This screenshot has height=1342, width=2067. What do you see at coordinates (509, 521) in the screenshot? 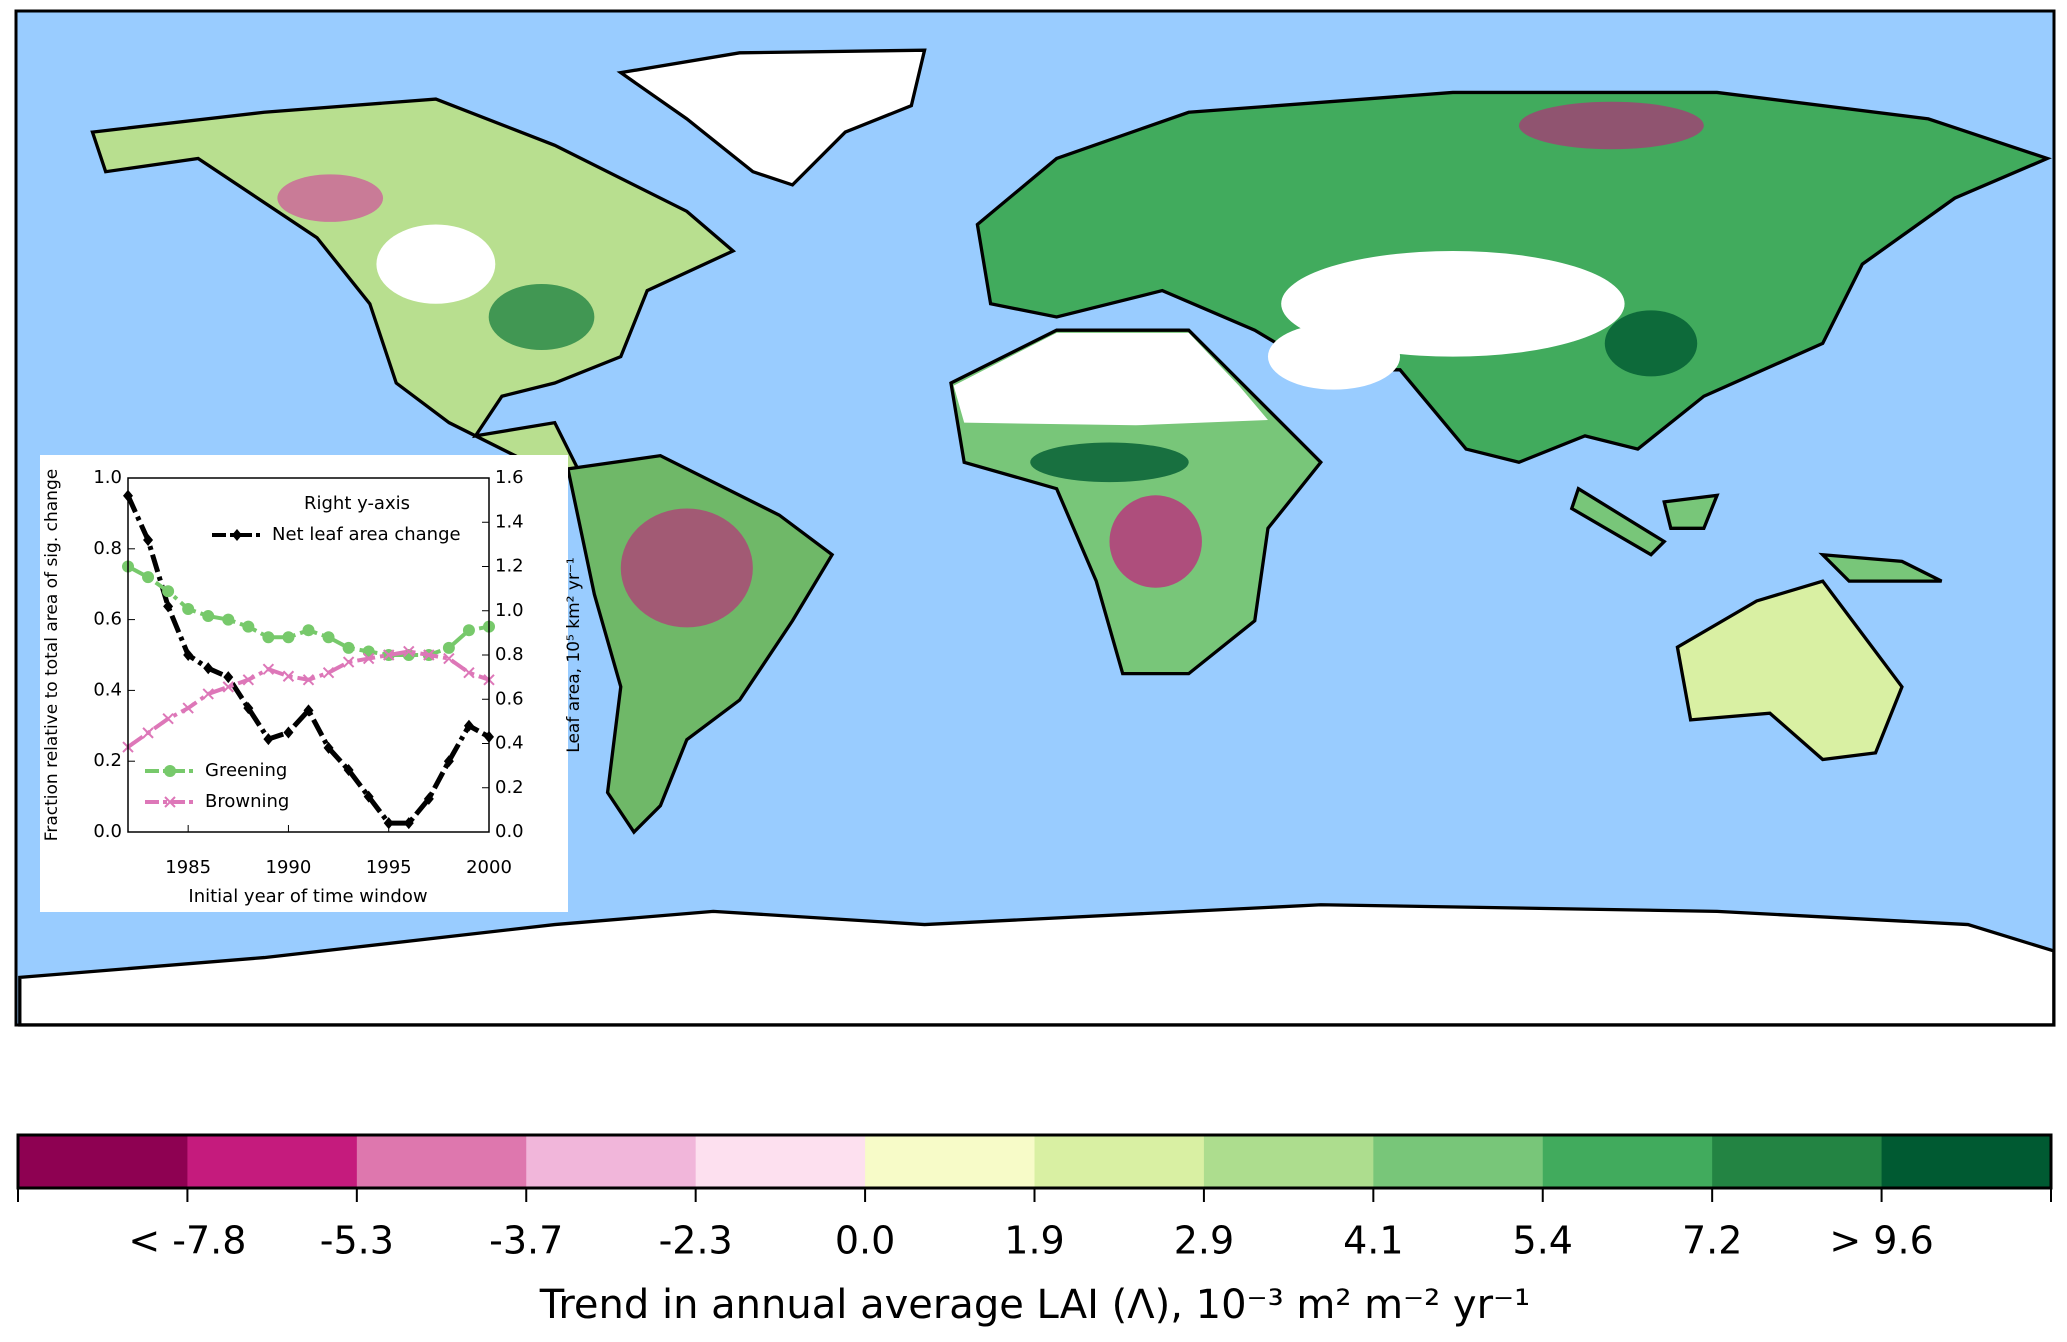
I see `y2-tick-label: 1.4` at bounding box center [509, 521].